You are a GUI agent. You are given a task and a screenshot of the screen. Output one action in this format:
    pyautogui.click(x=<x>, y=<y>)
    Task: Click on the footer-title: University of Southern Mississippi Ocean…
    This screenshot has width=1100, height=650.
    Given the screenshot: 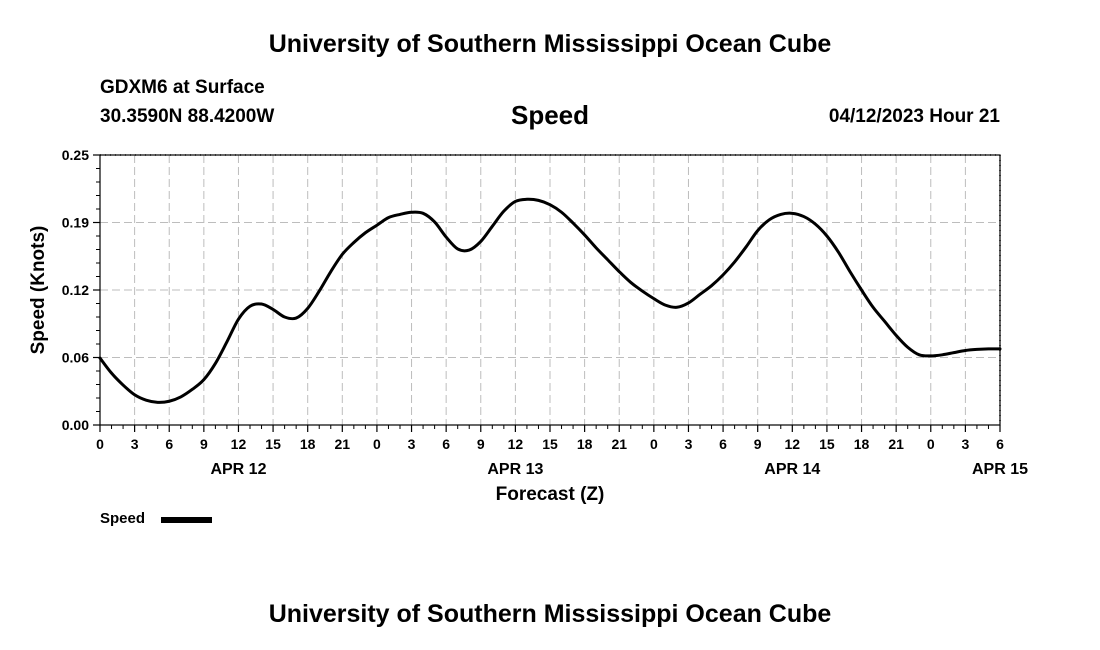 What is the action you would take?
    pyautogui.click(x=550, y=614)
    